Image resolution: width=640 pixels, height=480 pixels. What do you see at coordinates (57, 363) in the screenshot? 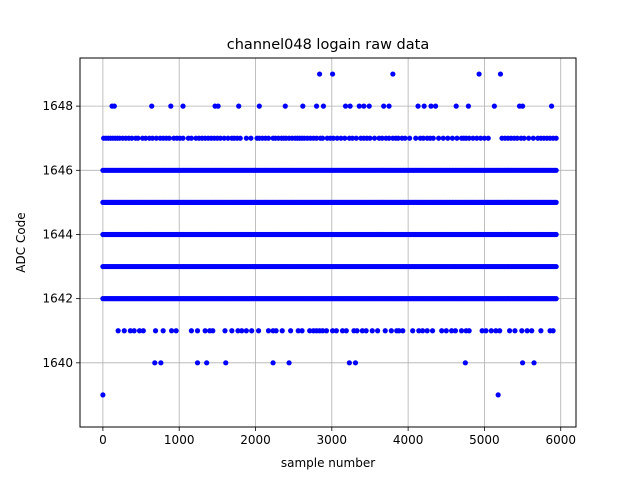
I see `y-tick-label: 1640` at bounding box center [57, 363].